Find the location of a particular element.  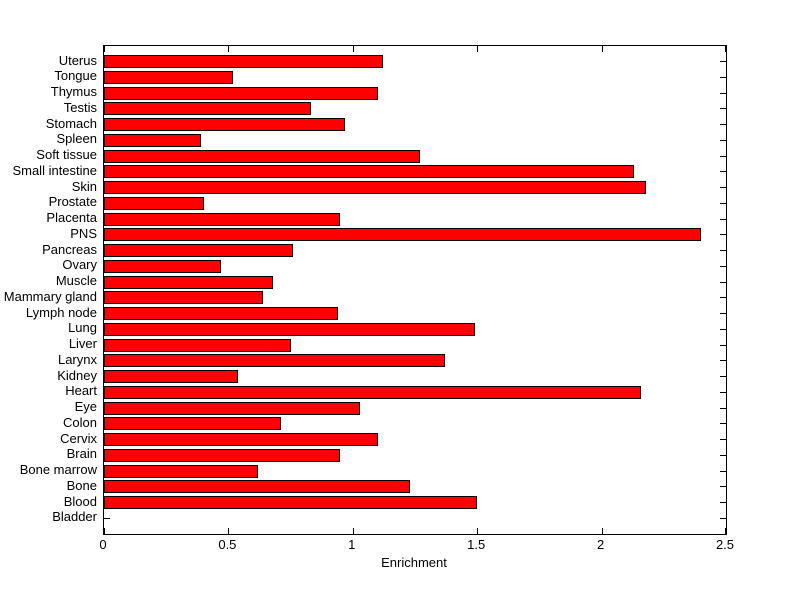

y-tick-label: Brain is located at coordinates (81, 454).